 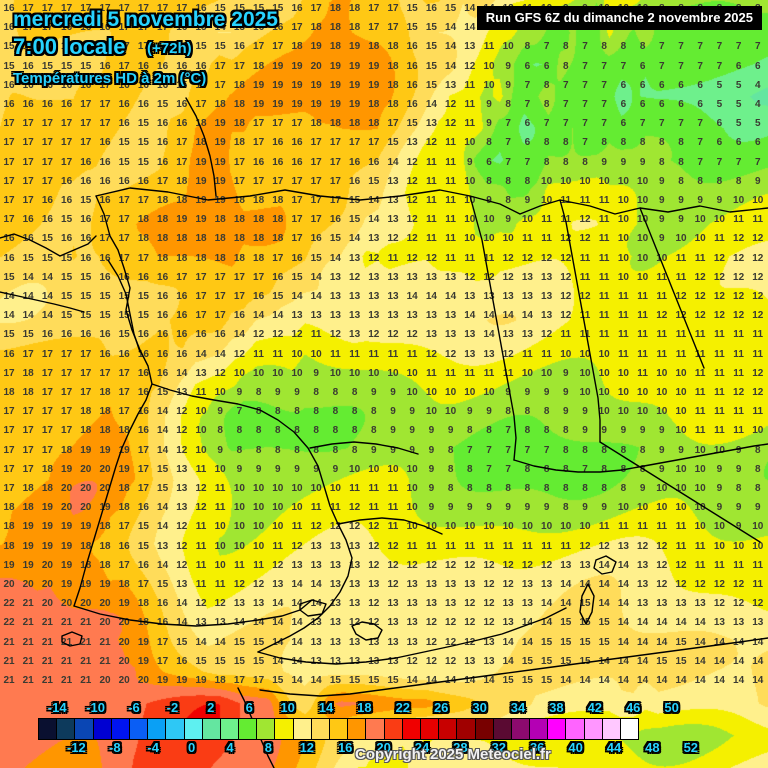 What do you see at coordinates (220, 124) in the screenshot?
I see `grid-temperature-value: 19` at bounding box center [220, 124].